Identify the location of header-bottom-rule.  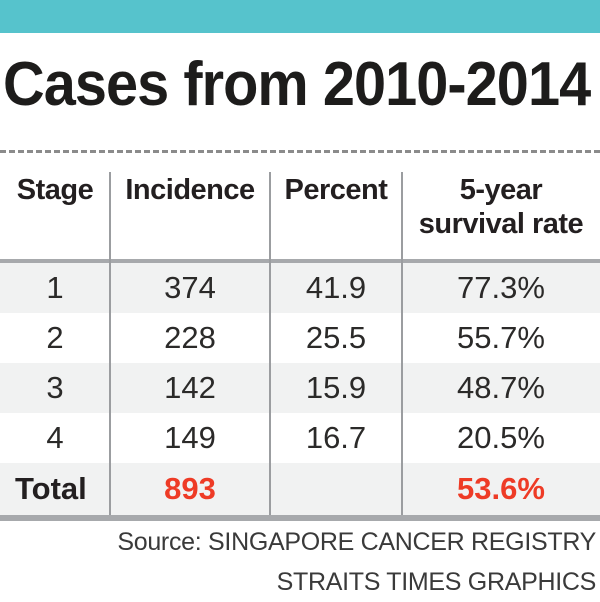
(300, 261).